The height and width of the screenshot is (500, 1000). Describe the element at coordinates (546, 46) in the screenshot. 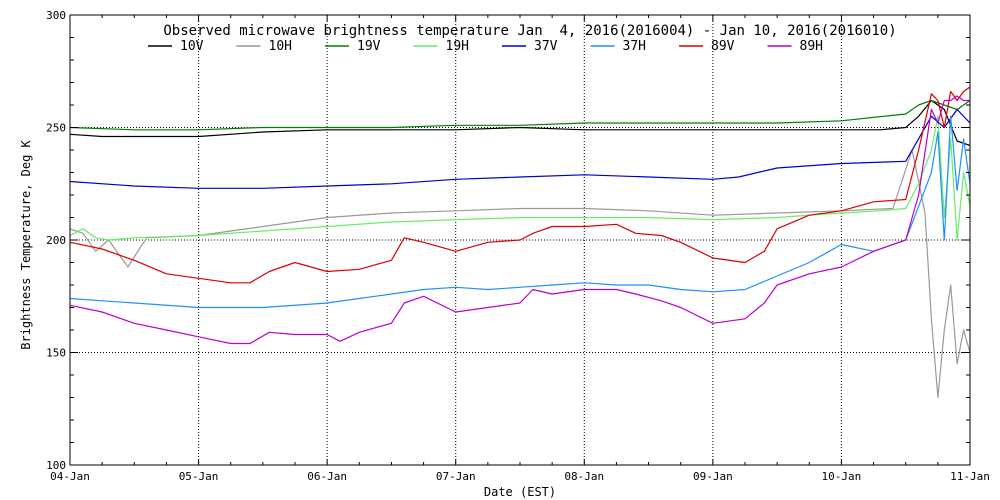

I see `legend-label-37v: 37V` at that location.